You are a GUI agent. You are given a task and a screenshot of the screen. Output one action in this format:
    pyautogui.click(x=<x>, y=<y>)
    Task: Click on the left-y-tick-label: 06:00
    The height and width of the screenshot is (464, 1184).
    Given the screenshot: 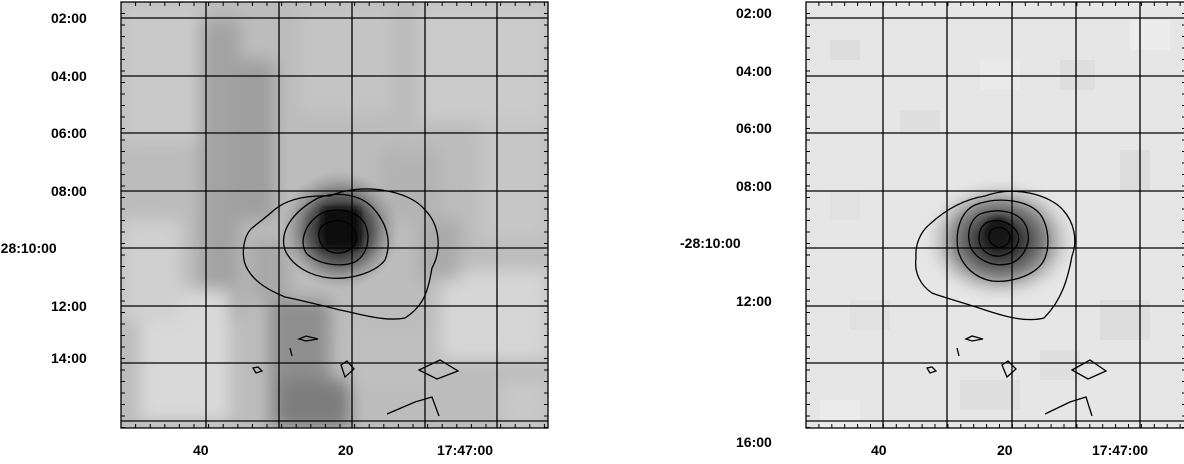 What is the action you would take?
    pyautogui.click(x=69, y=133)
    